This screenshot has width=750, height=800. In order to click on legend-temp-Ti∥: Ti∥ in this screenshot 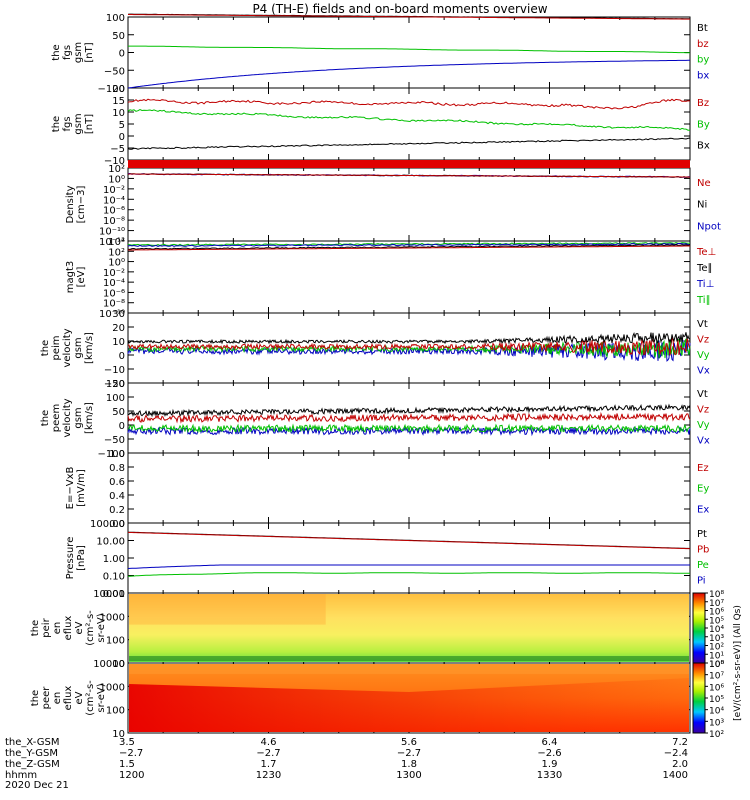, I will do `click(703, 300)`.